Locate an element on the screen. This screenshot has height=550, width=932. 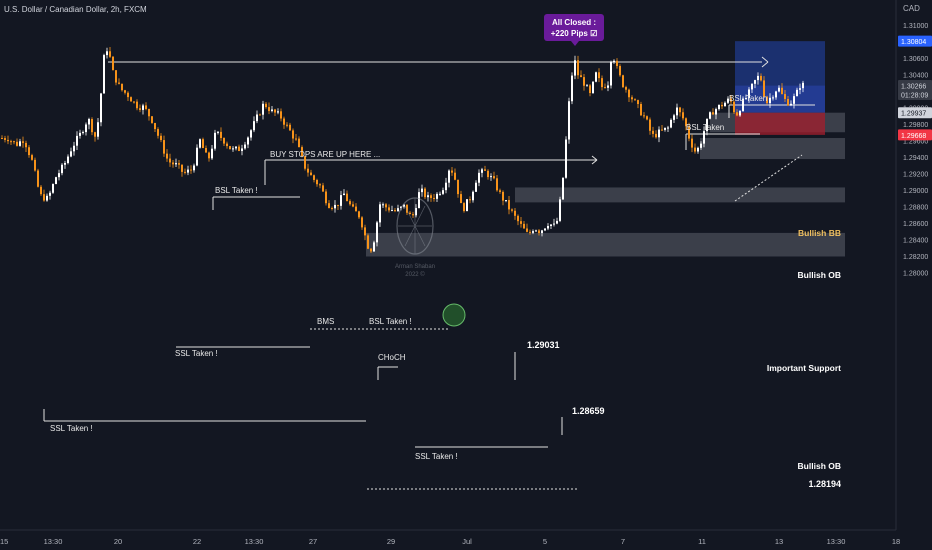
price-badge-label: 1.29937 is located at coordinates (913, 114).